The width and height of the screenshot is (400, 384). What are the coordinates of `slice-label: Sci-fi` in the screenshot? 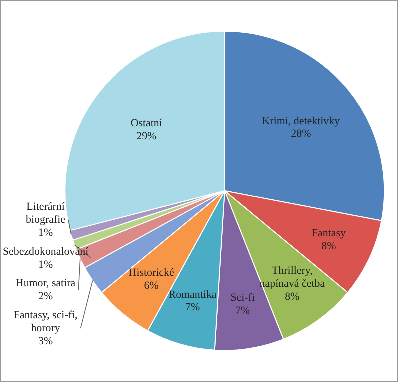 It's located at (243, 298).